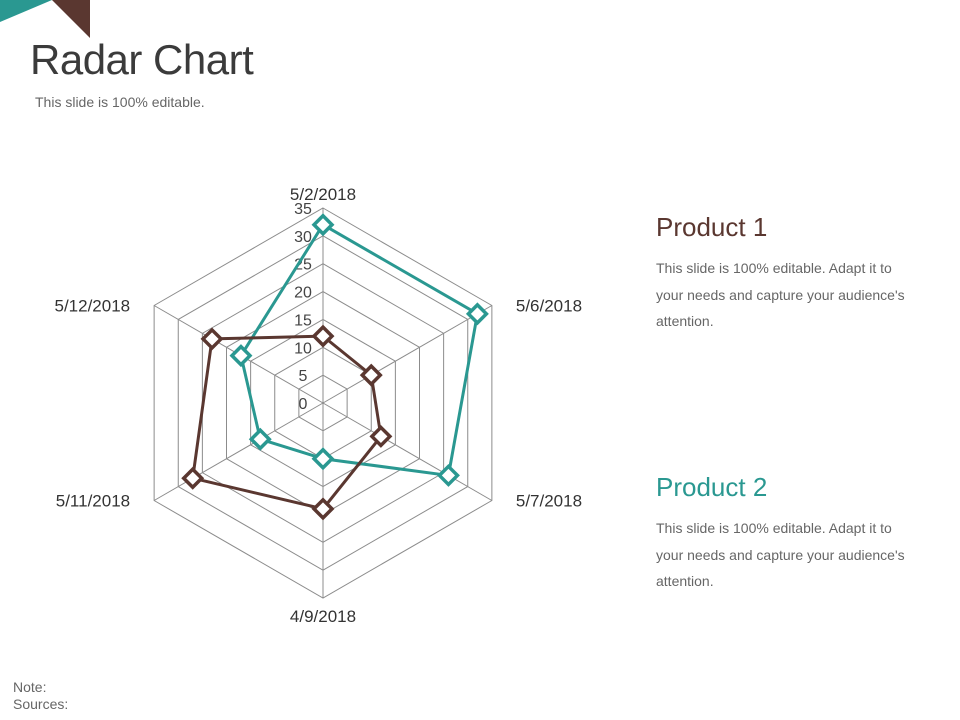 The width and height of the screenshot is (960, 720). Describe the element at coordinates (303, 320) in the screenshot. I see `radial-tick-label: 15` at that location.